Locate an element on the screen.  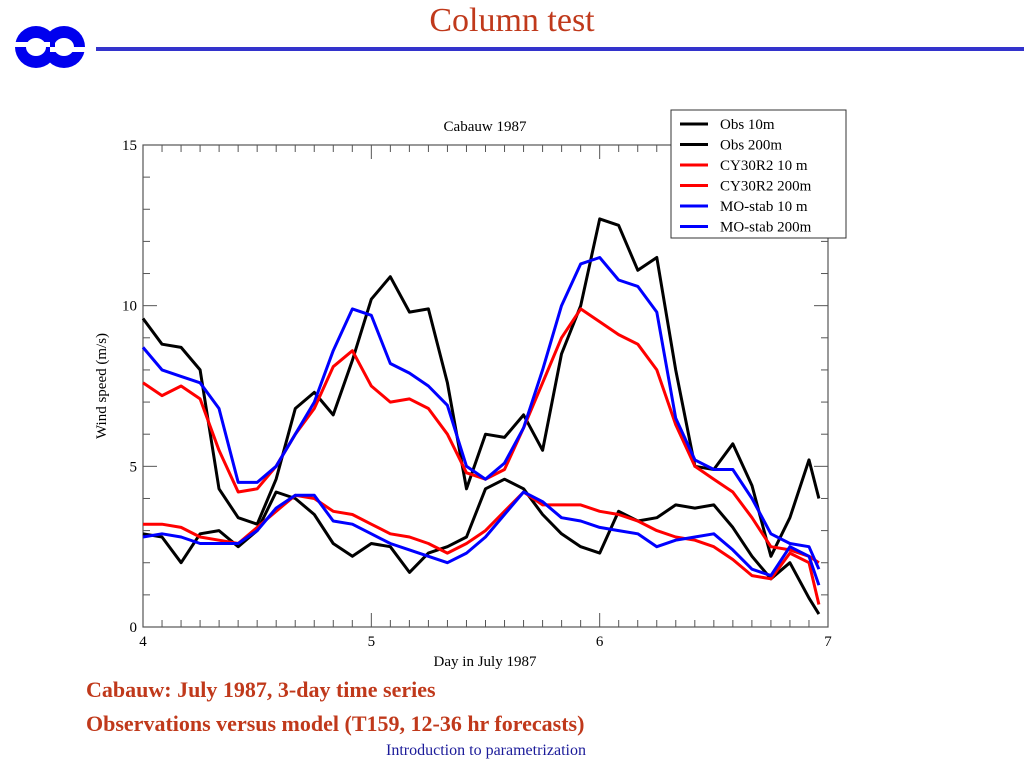
x-tick-label: 7 is located at coordinates (828, 642).